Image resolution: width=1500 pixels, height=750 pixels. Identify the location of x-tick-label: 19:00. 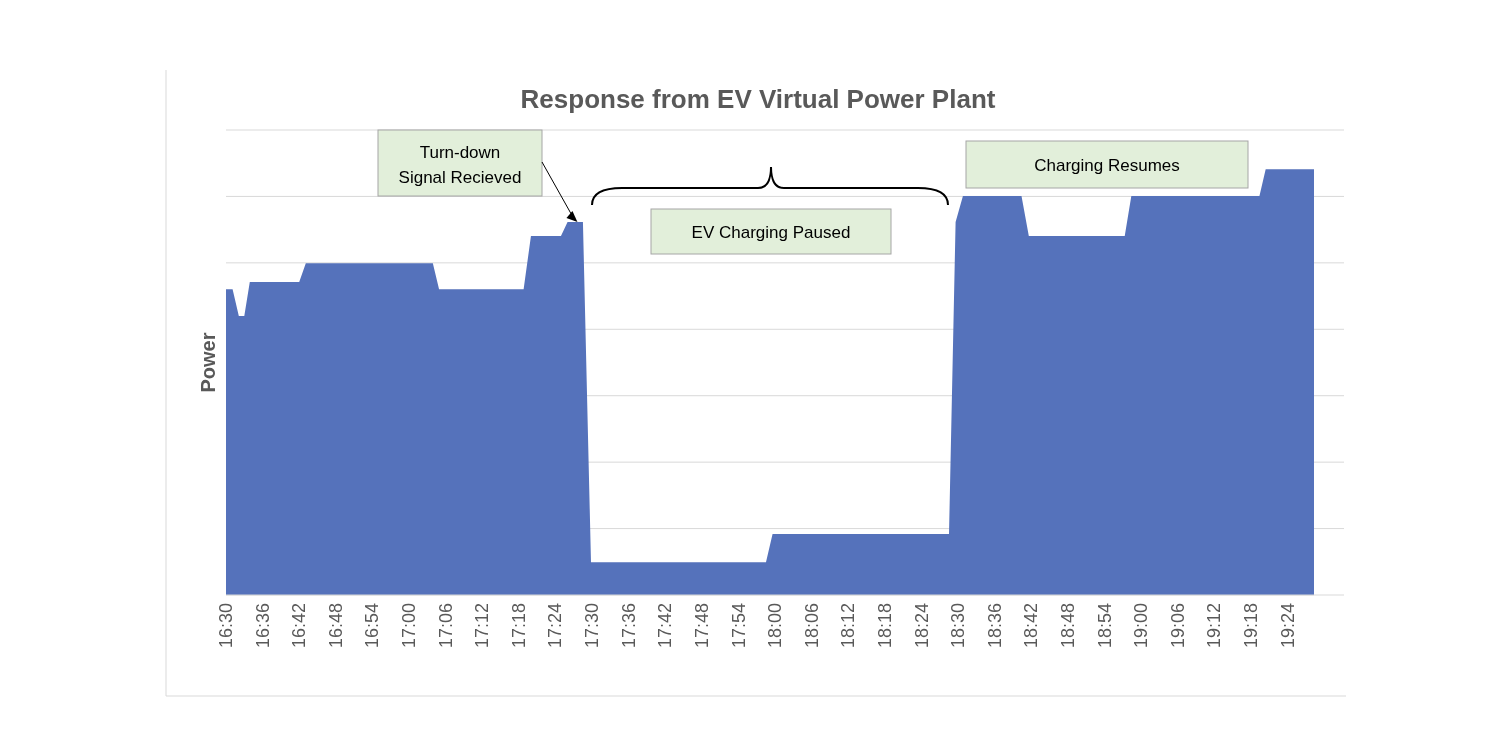
(1141, 626).